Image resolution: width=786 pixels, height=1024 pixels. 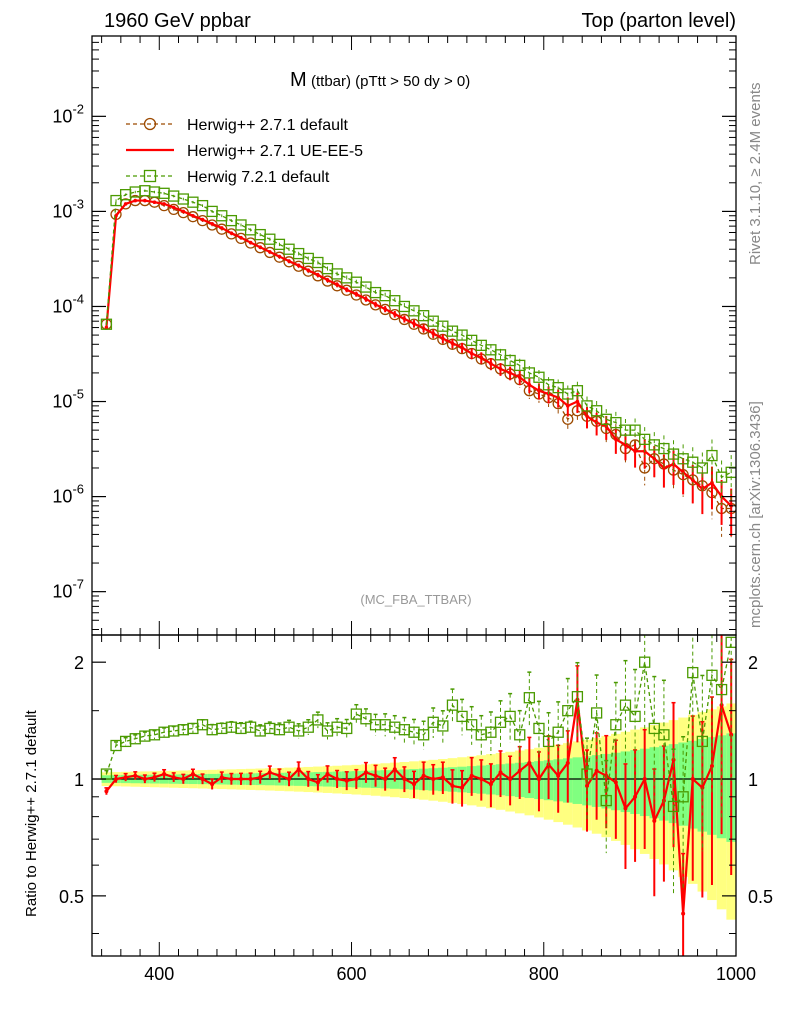 What do you see at coordinates (544, 974) in the screenshot?
I see `ratio-xtick-label: 800` at bounding box center [544, 974].